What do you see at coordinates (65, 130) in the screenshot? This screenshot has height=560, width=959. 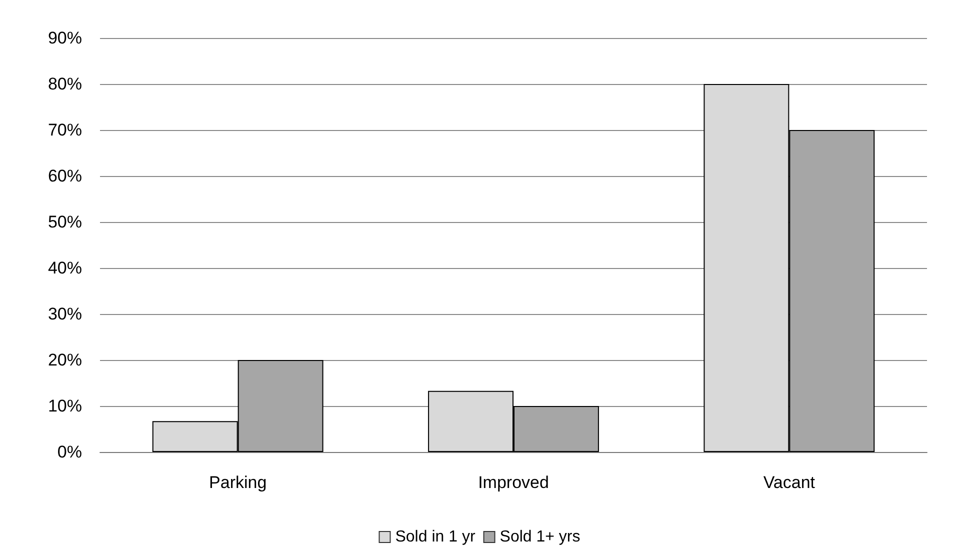 I see `y-tick-label: 70%` at bounding box center [65, 130].